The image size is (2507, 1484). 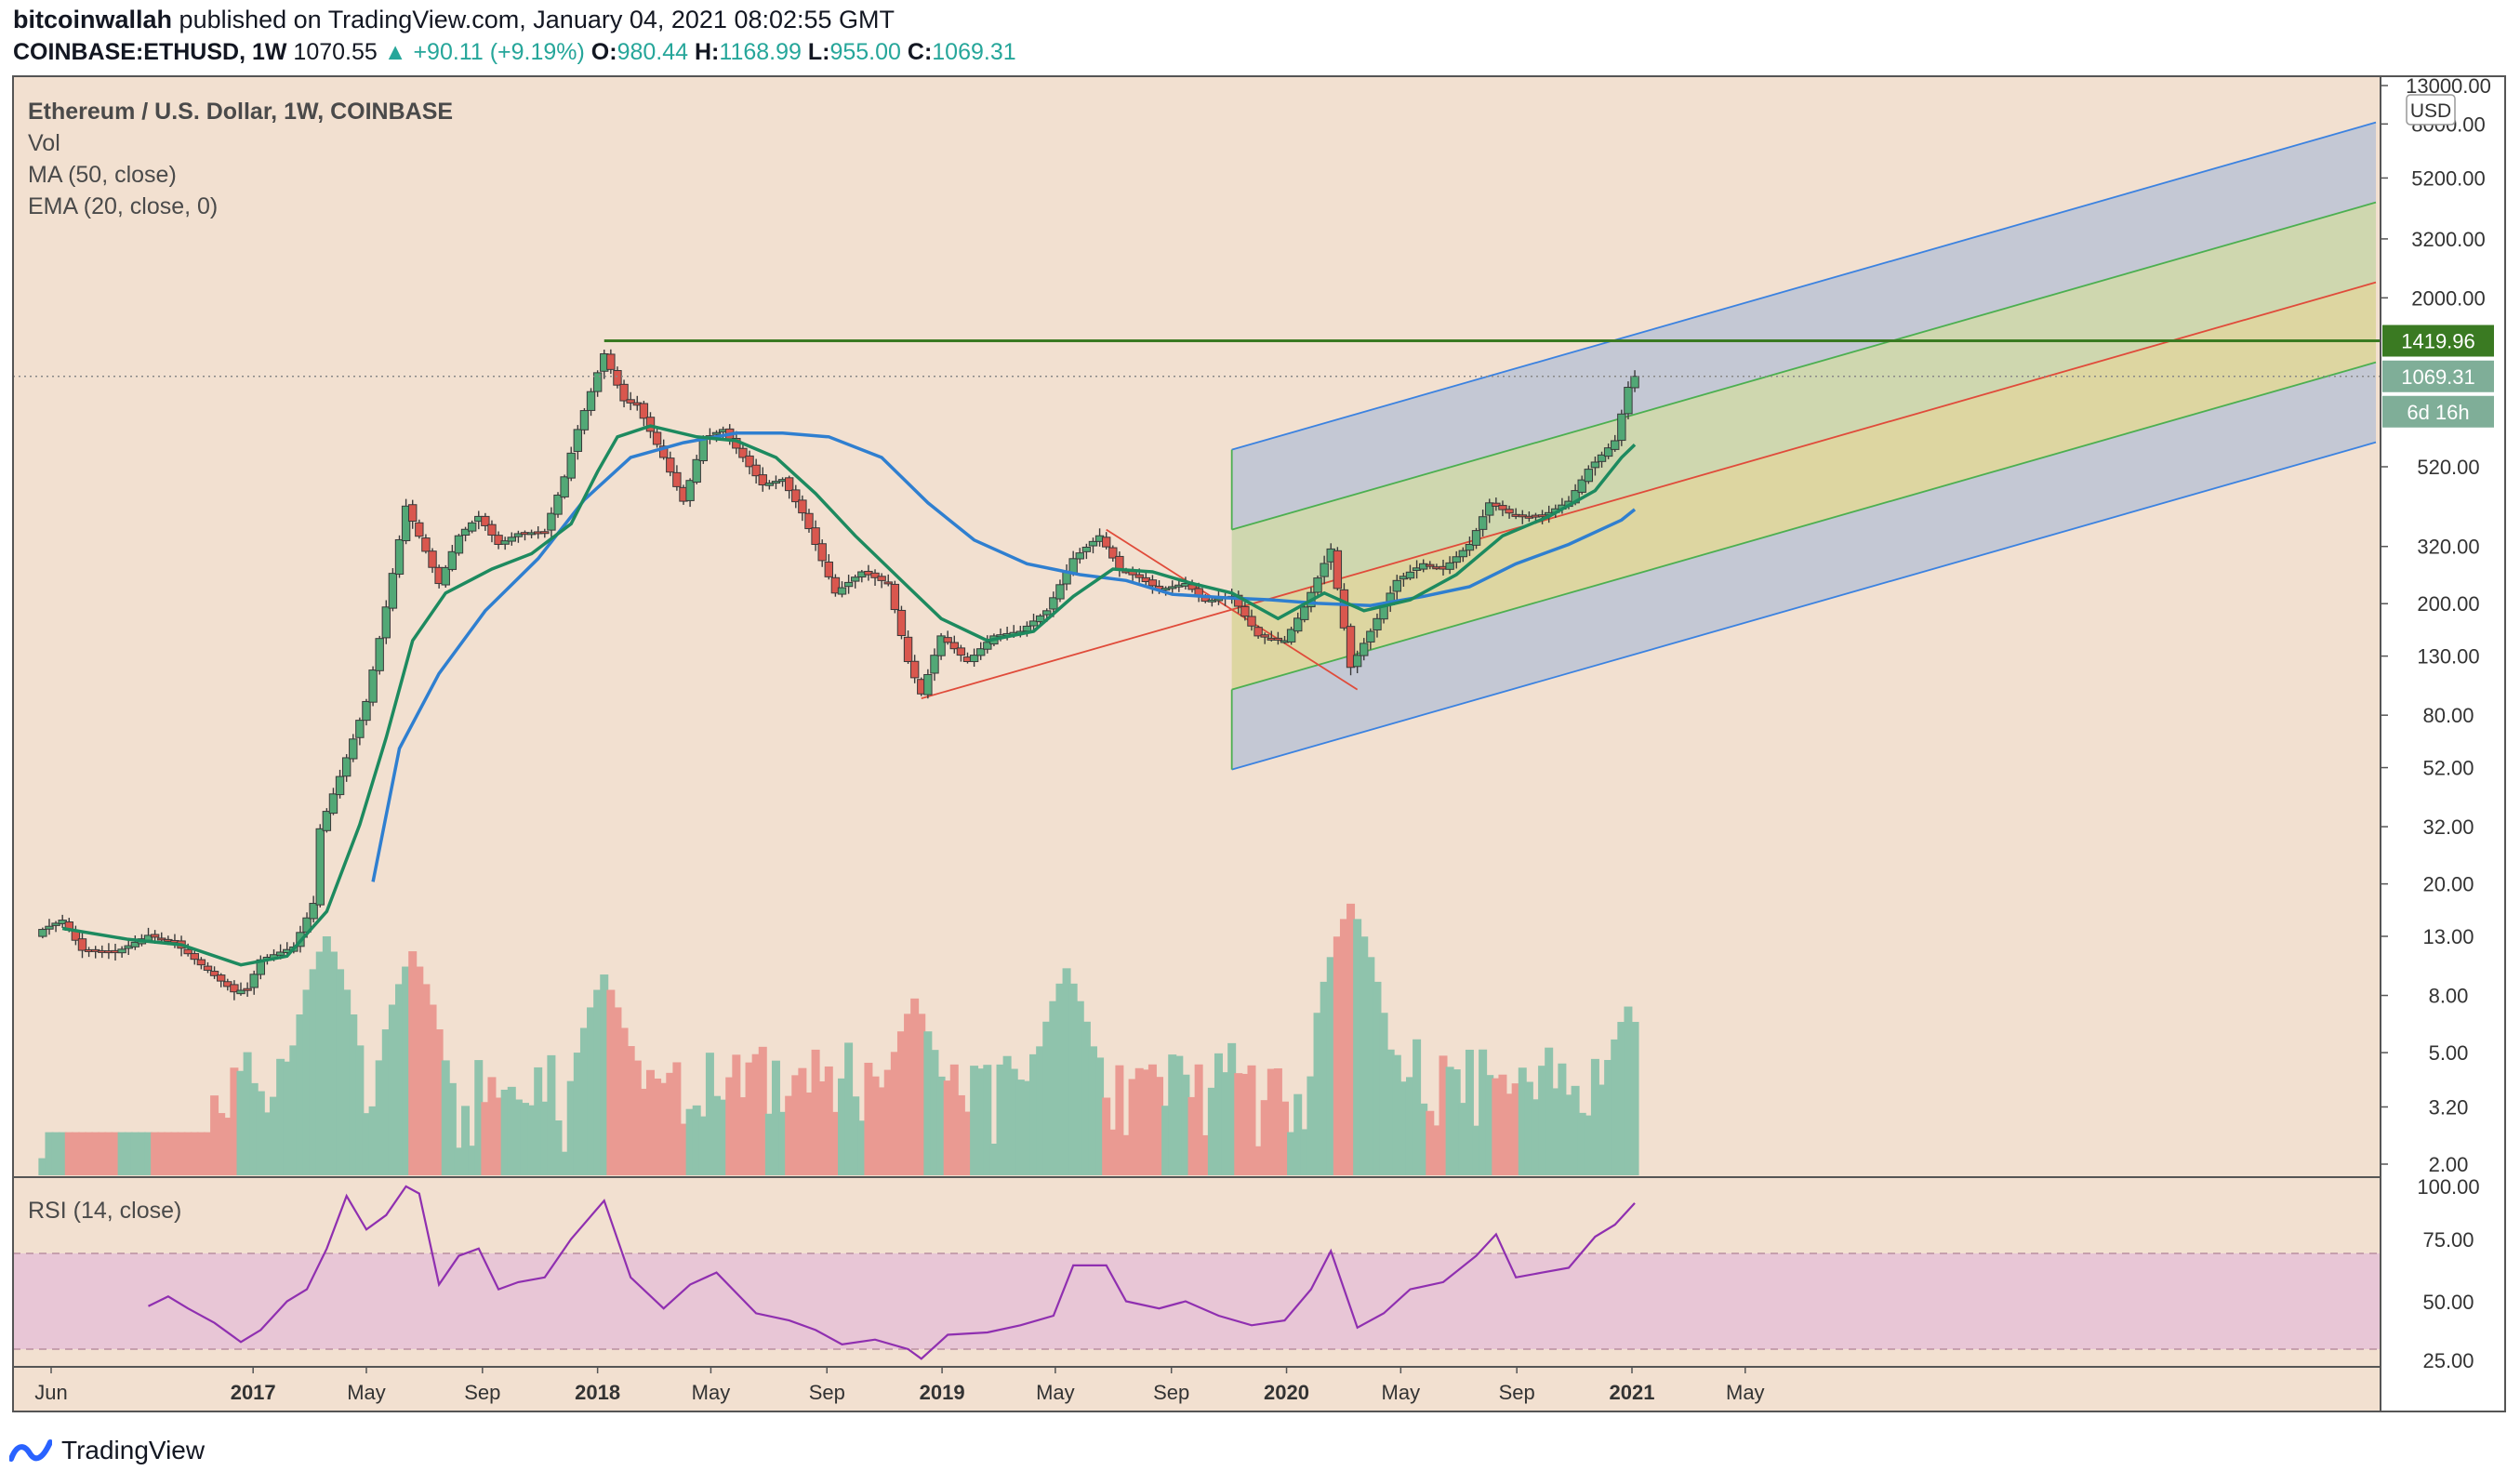 What do you see at coordinates (133, 1450) in the screenshot?
I see `tradingview-wordmark: TradingView` at bounding box center [133, 1450].